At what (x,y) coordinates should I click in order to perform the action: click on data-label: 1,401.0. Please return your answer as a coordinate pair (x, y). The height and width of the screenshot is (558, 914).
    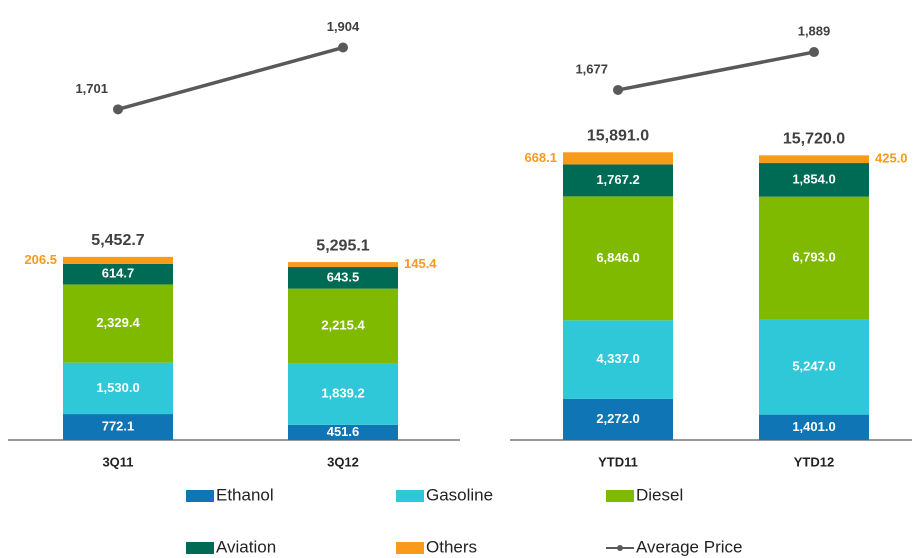
    Looking at the image, I should click on (813, 426).